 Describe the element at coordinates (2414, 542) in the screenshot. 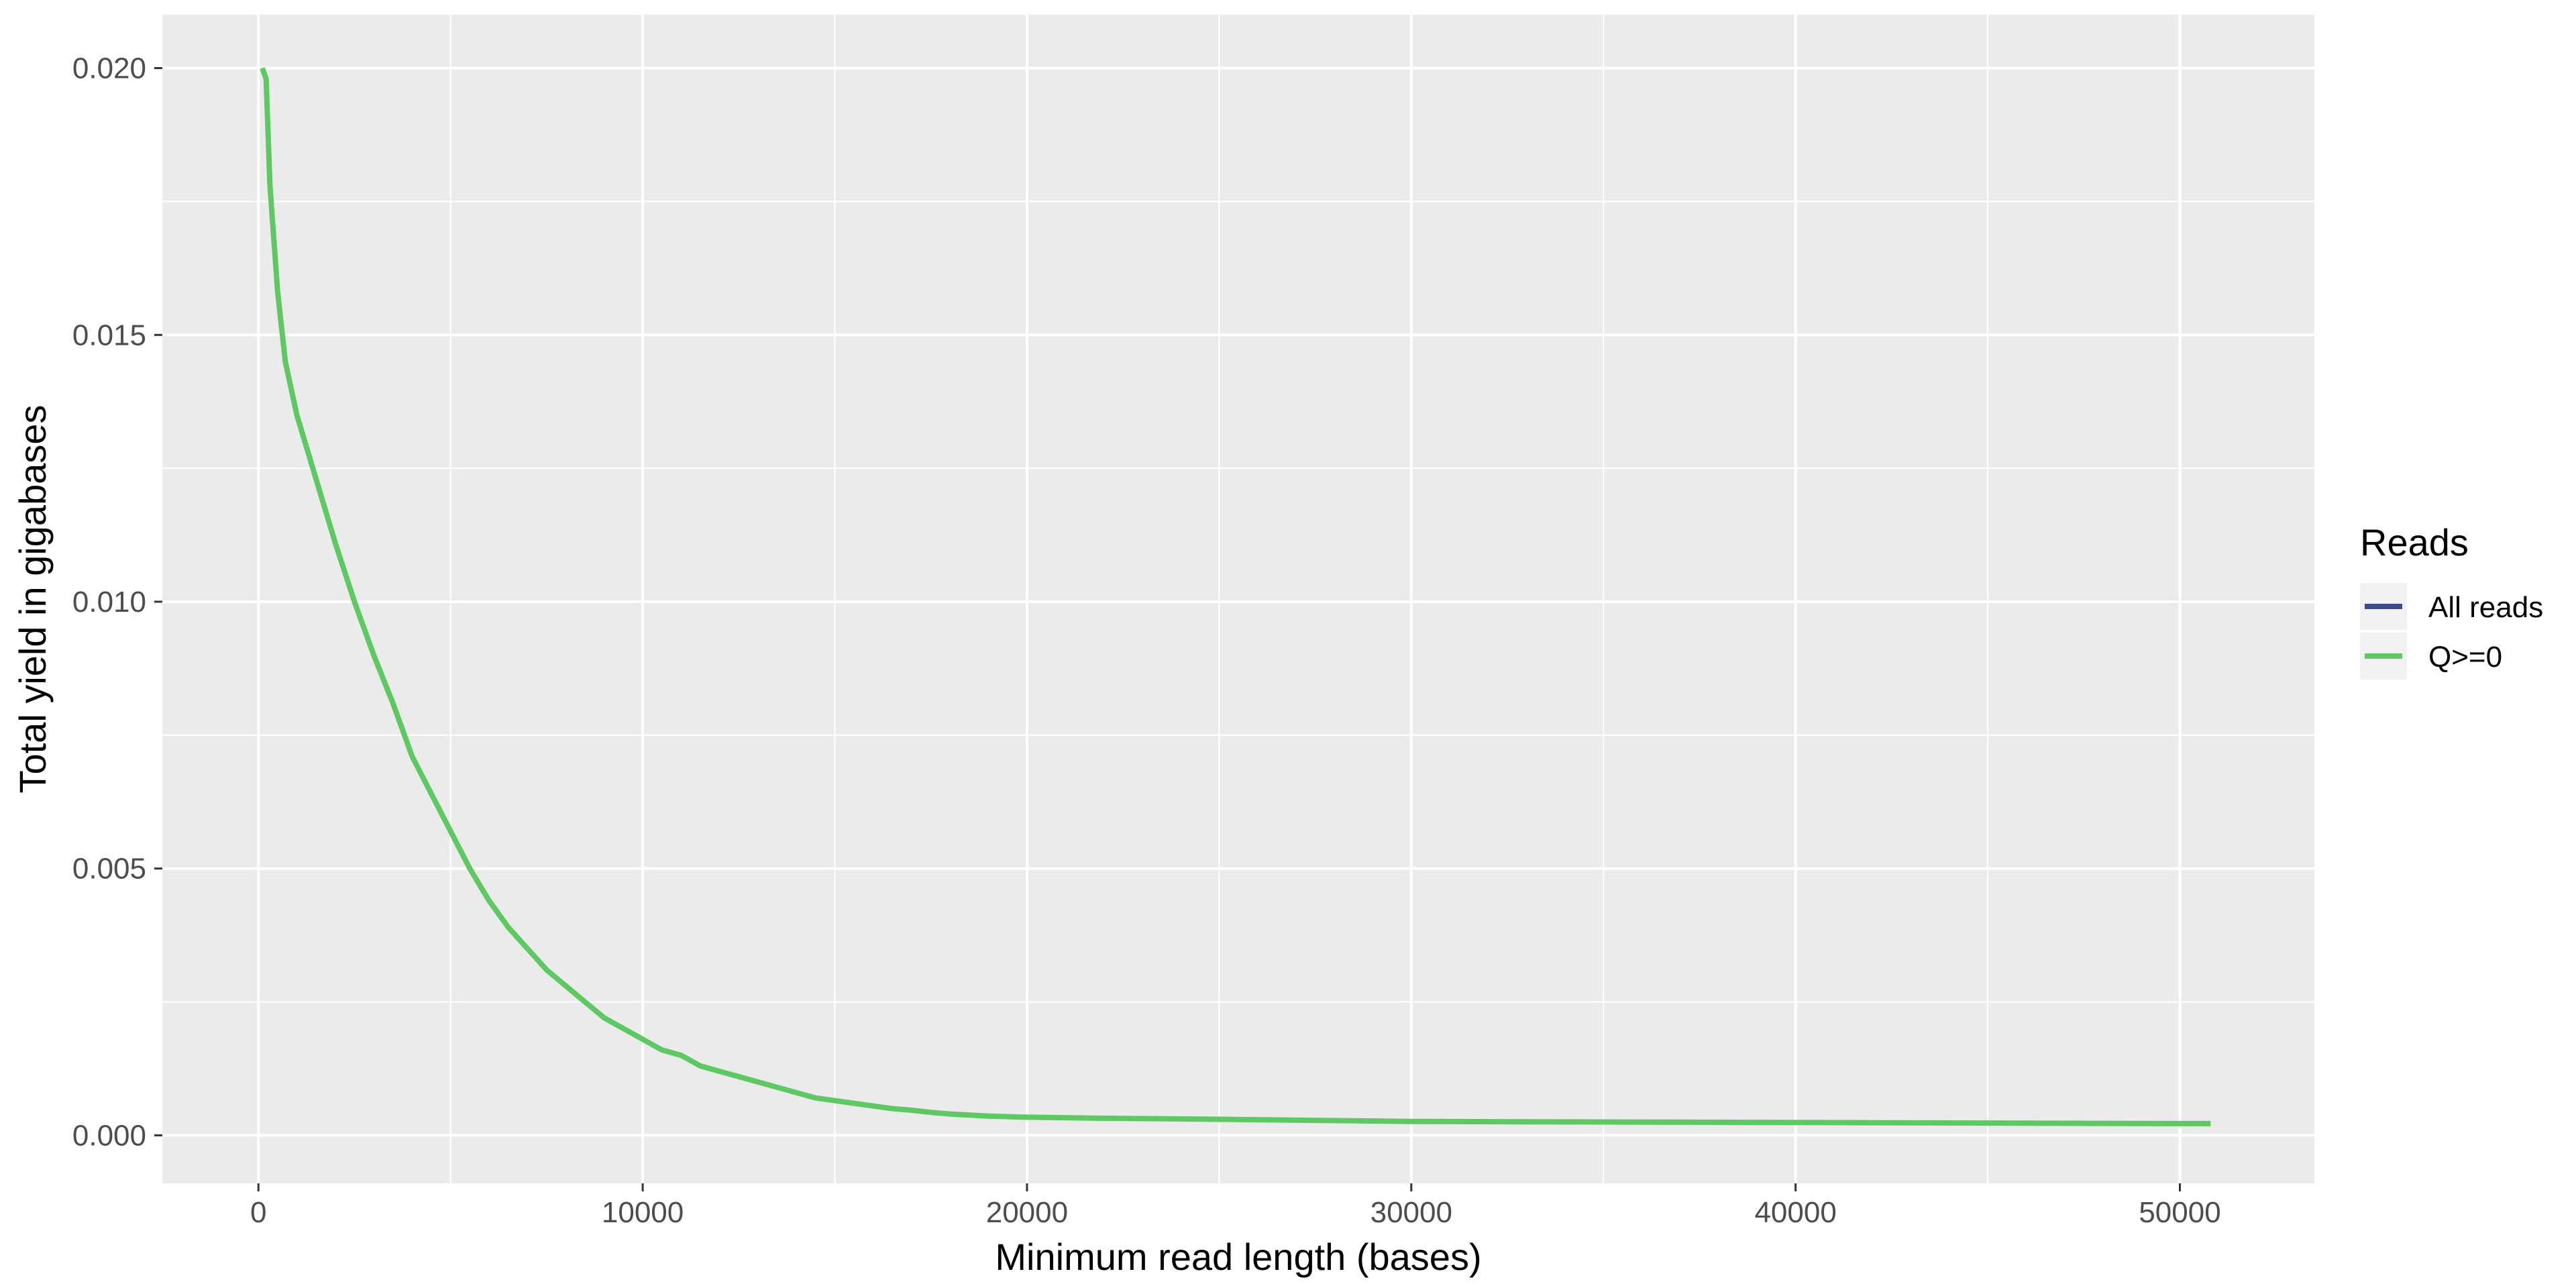

I see `legend-title: Reads` at that location.